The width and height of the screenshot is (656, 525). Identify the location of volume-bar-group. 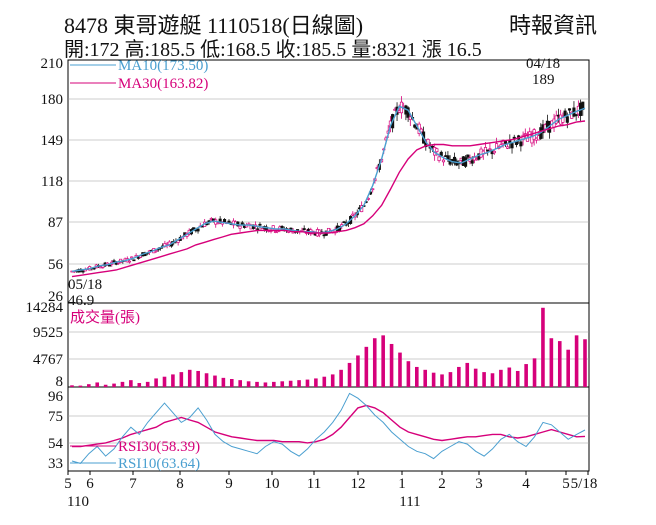
(328, 347).